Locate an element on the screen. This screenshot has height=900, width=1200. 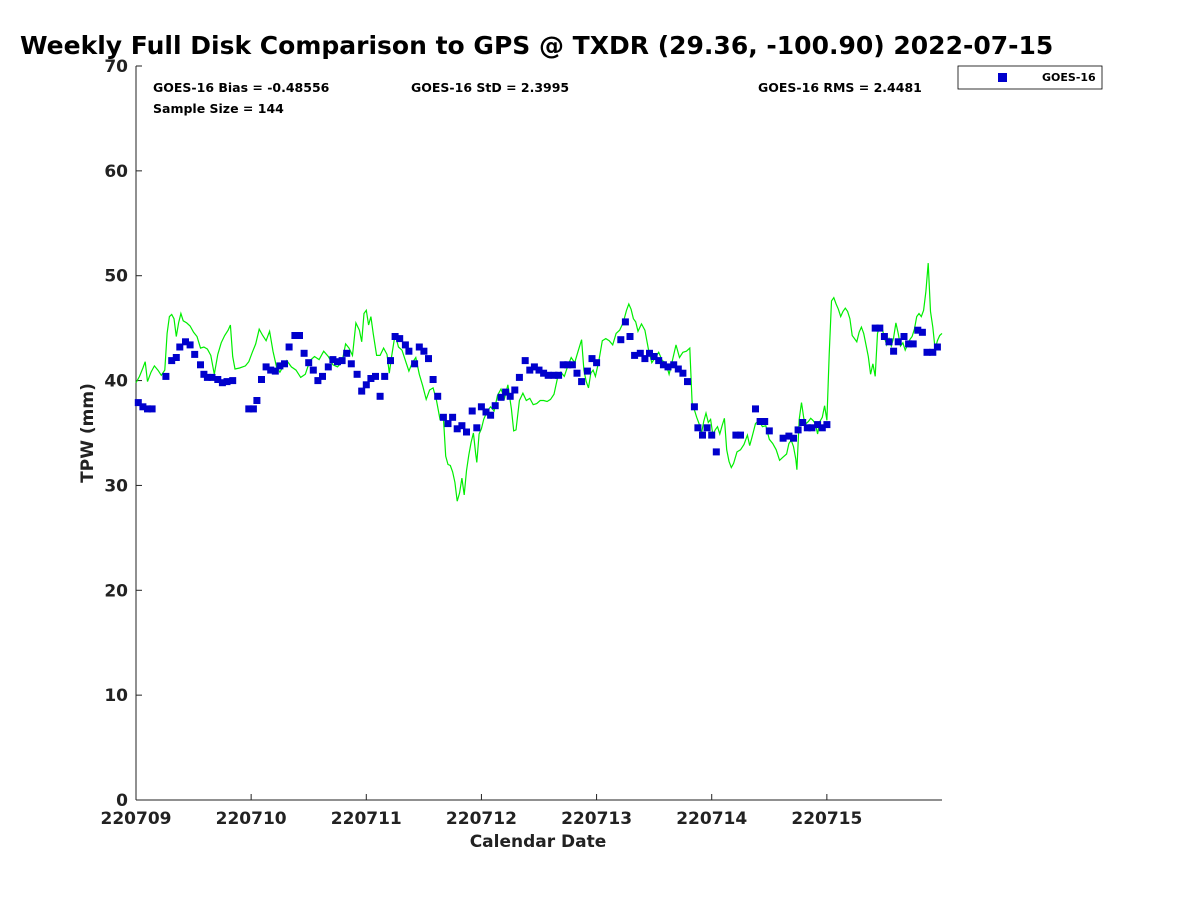
y-tick-label: 50 is located at coordinates (116, 277).